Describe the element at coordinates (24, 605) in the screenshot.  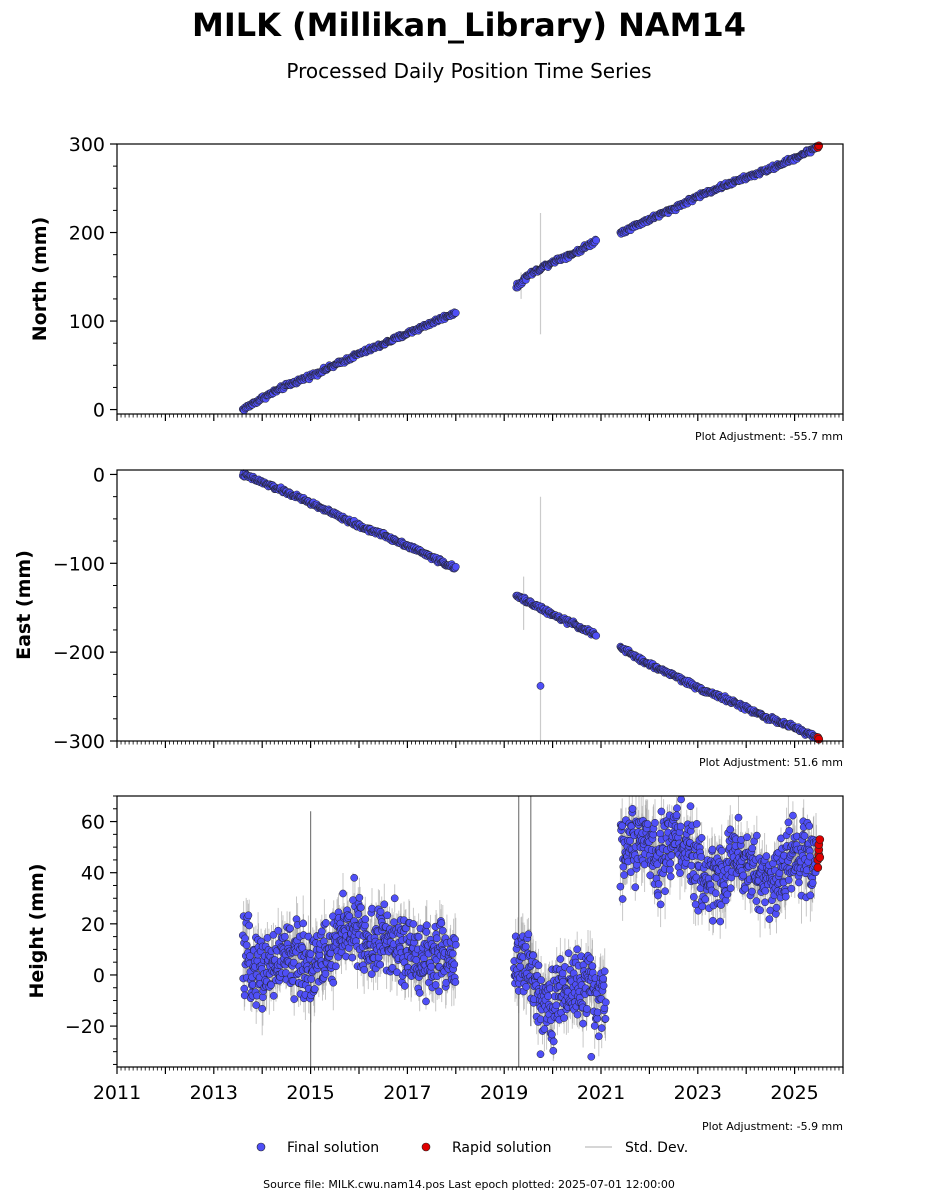
I see `east-axis-label: East (mm)` at that location.